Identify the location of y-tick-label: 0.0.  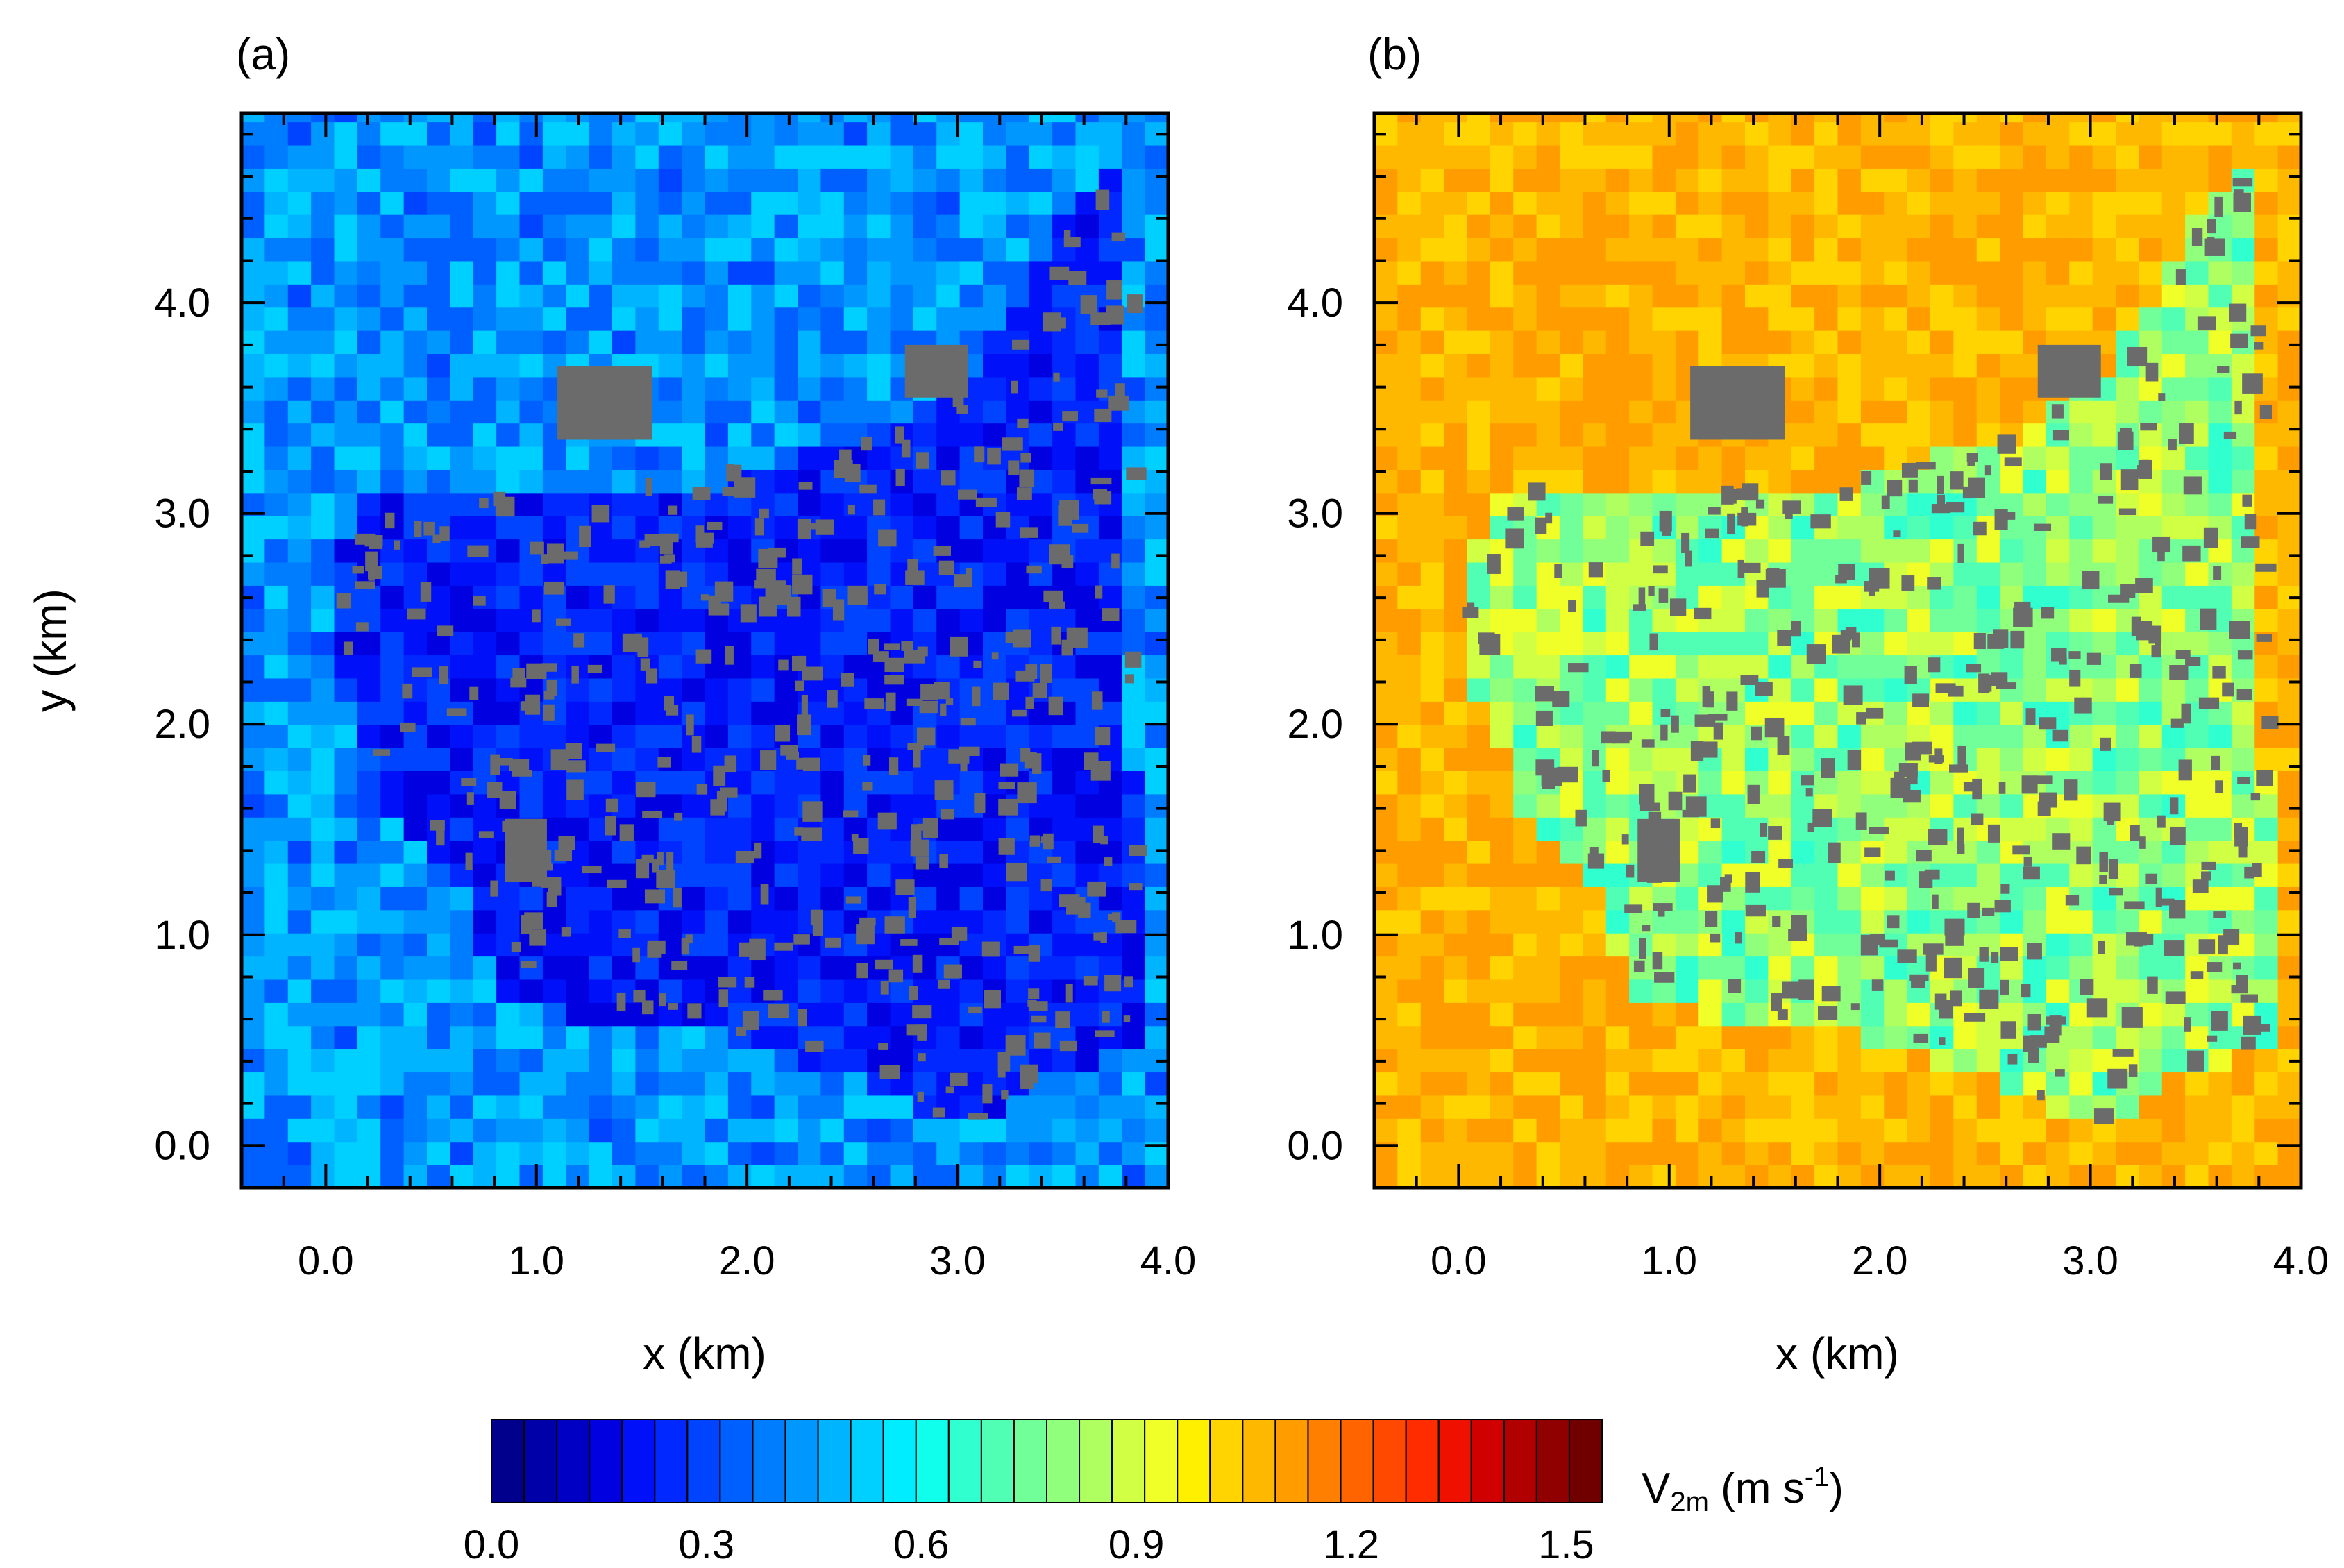
(1315, 1145).